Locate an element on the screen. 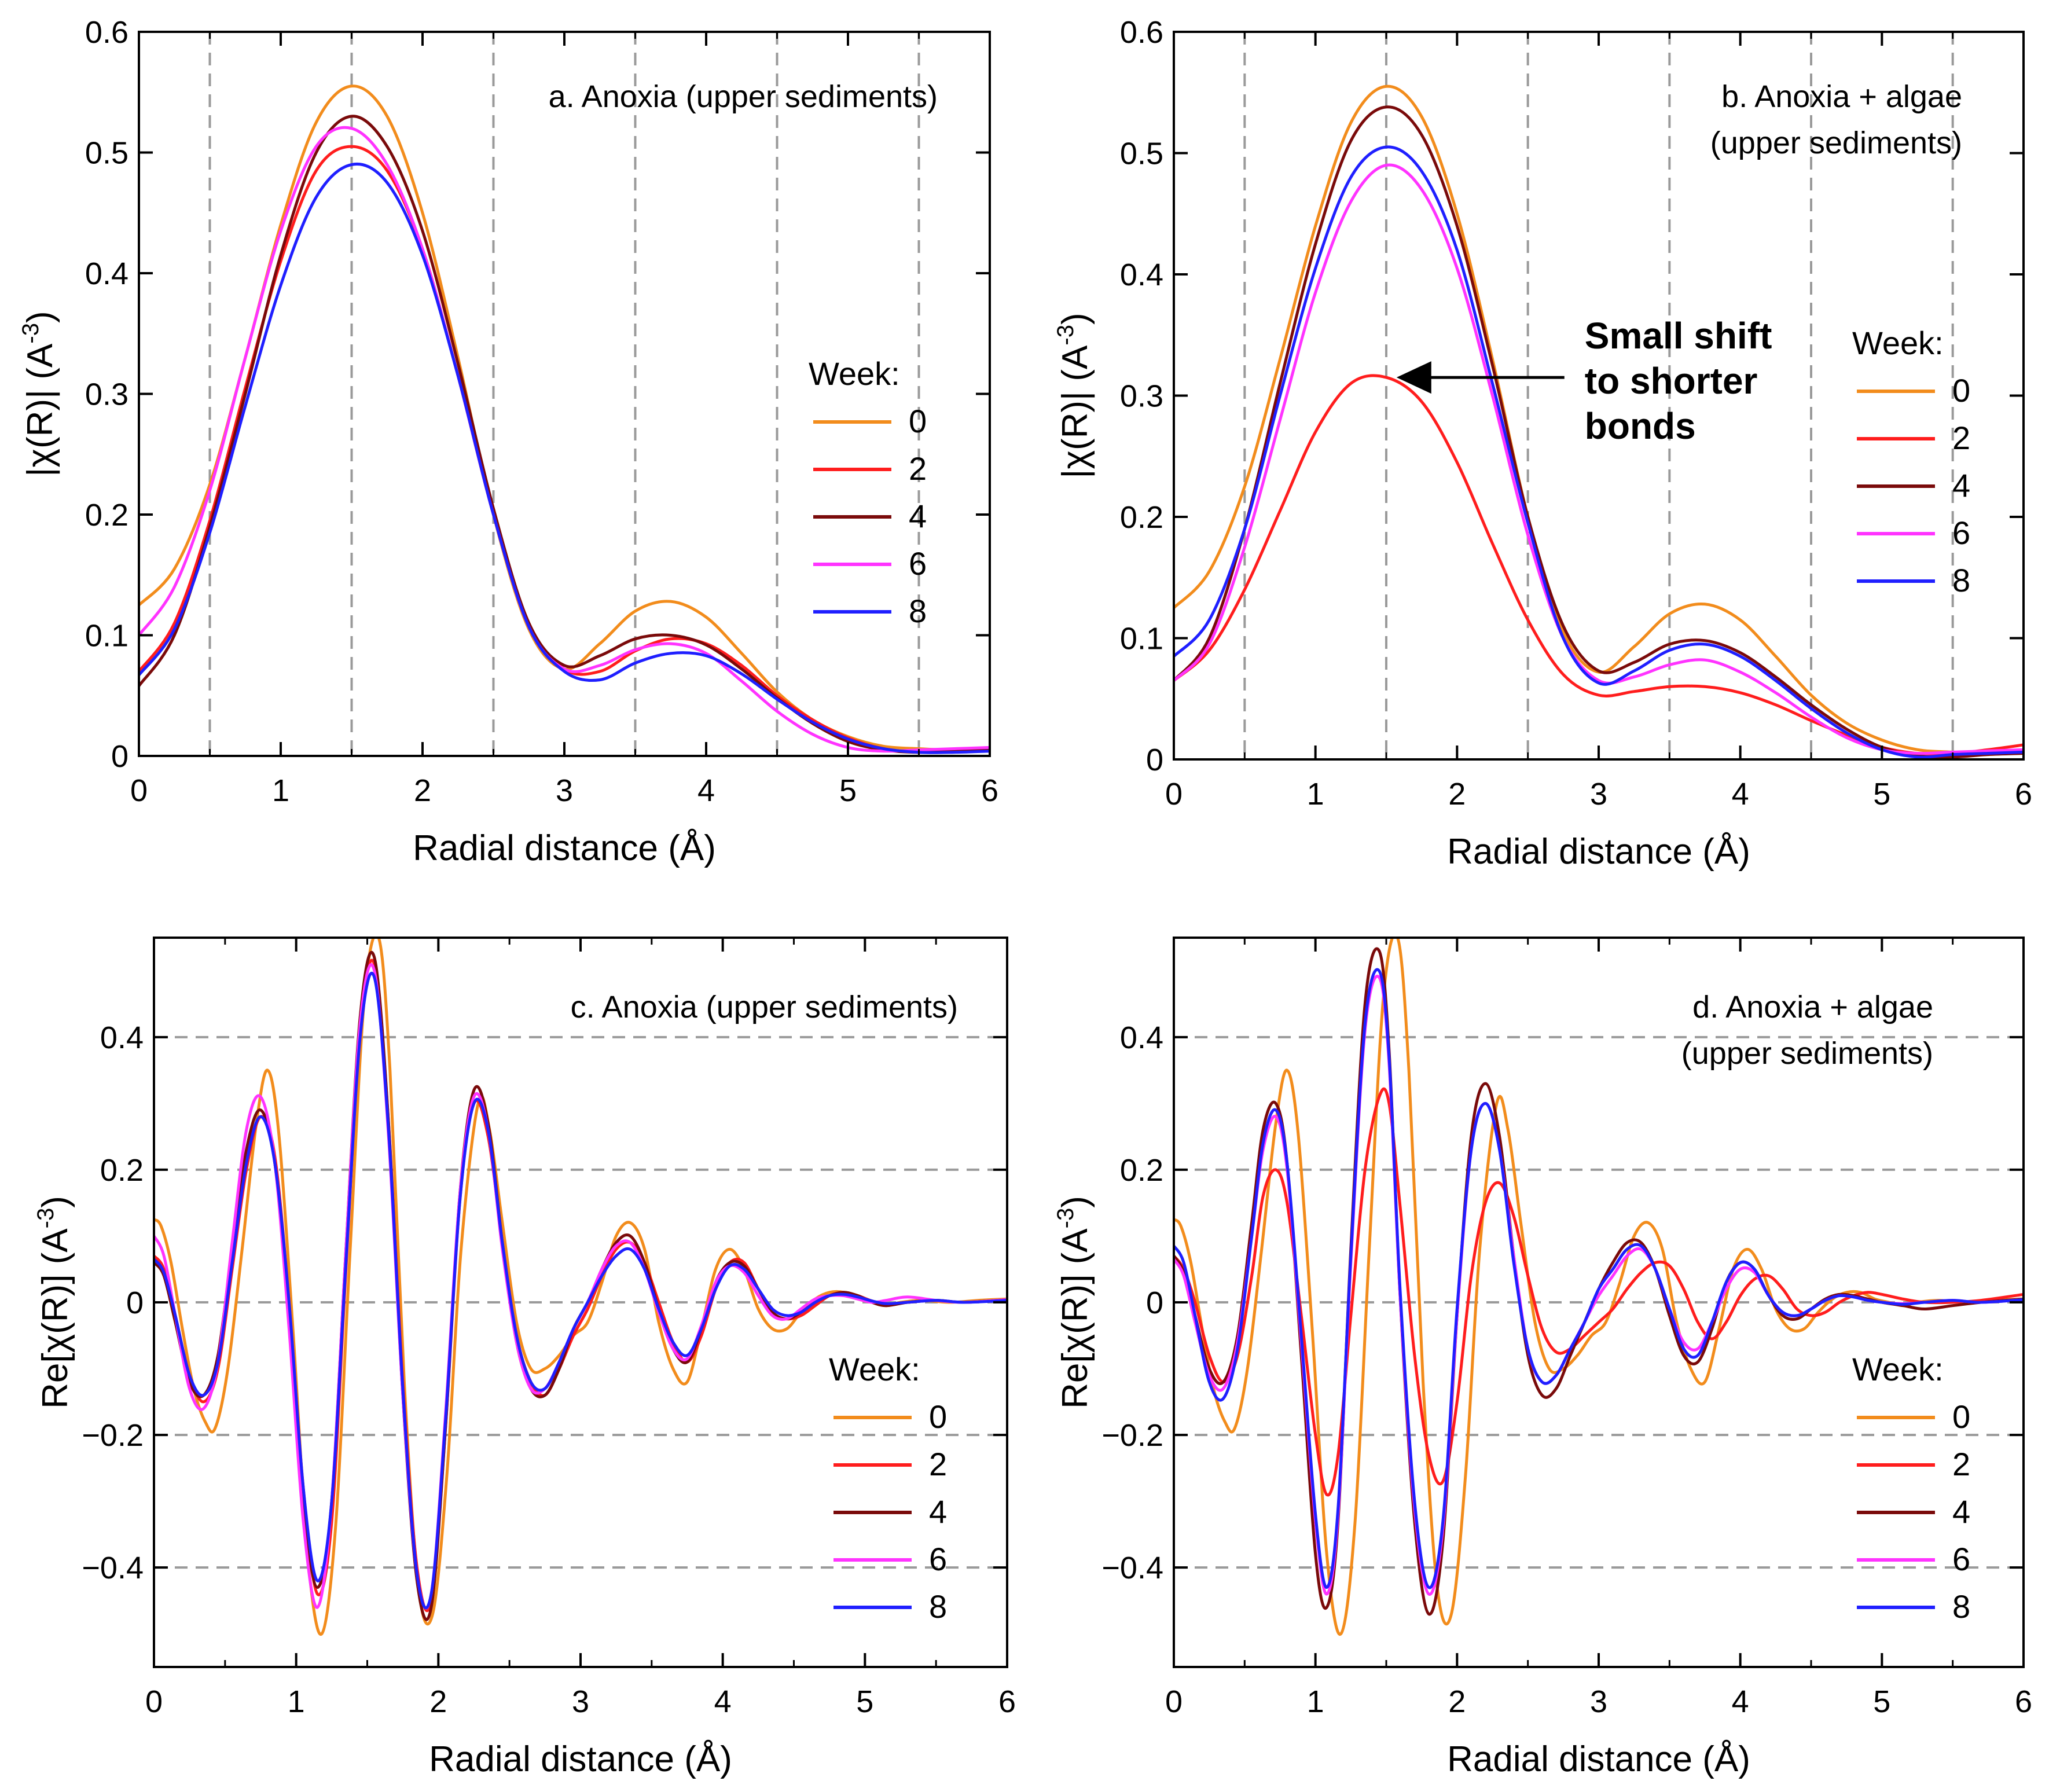 The height and width of the screenshot is (1792, 2049). annotation-text: Small shift is located at coordinates (1678, 336).